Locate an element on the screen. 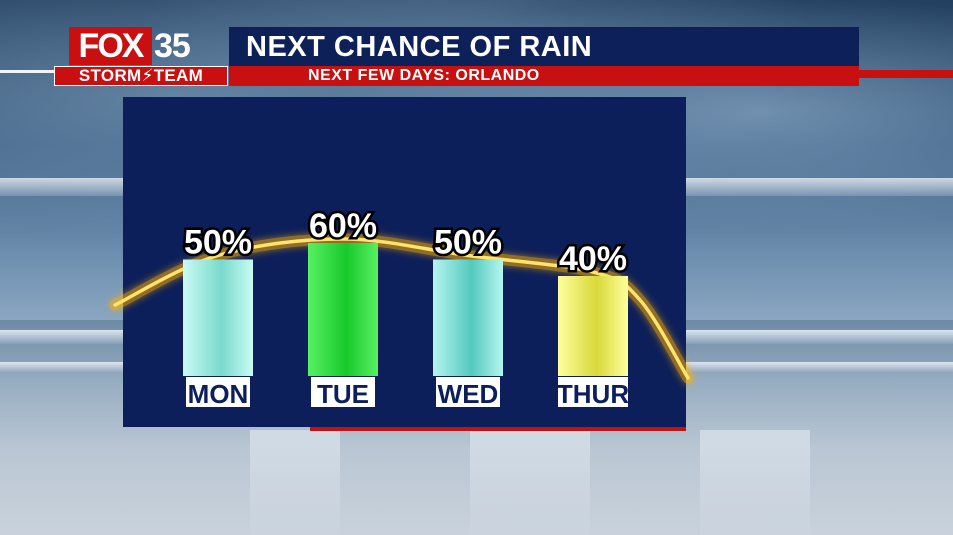  logo-red-box is located at coordinates (110, 46).